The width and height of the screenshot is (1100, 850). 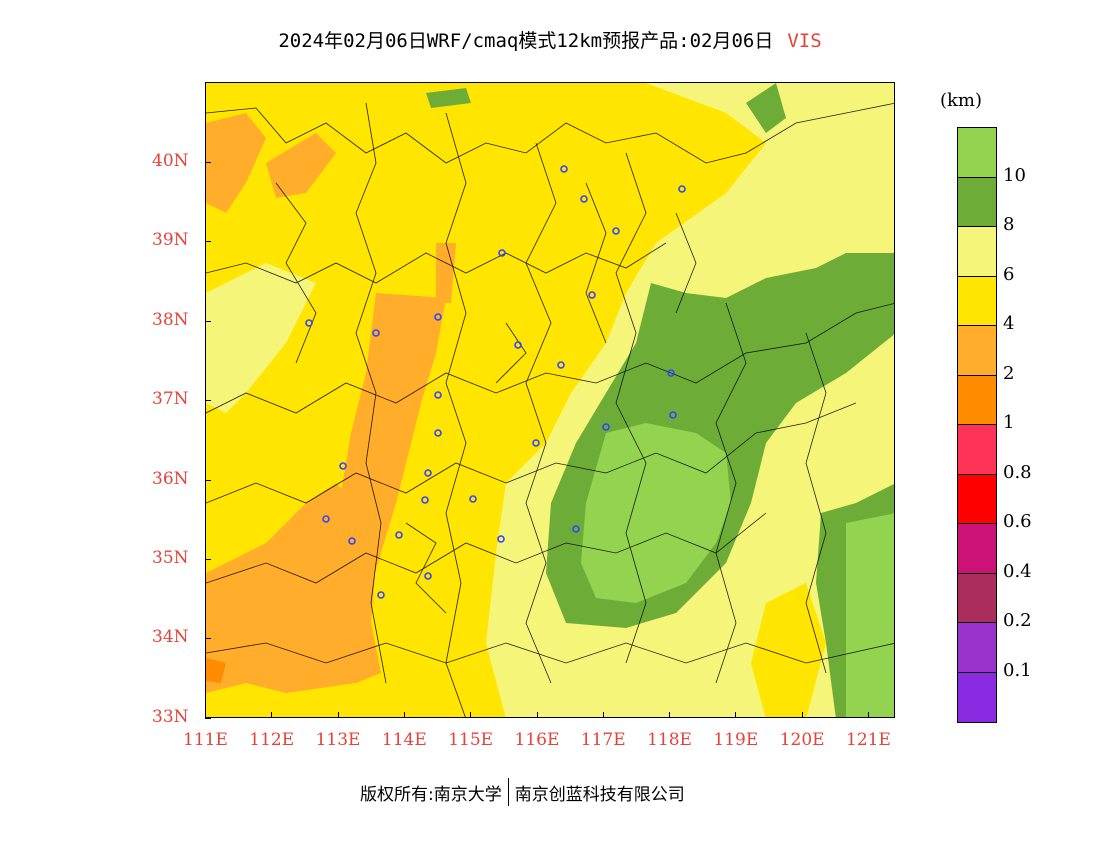 I want to click on colorbar-label: 1, so click(x=1009, y=422).